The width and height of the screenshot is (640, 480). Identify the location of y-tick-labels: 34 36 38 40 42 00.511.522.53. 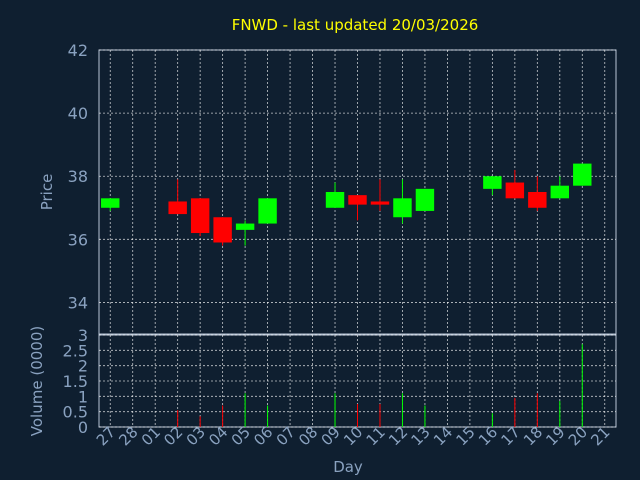
(75, 239).